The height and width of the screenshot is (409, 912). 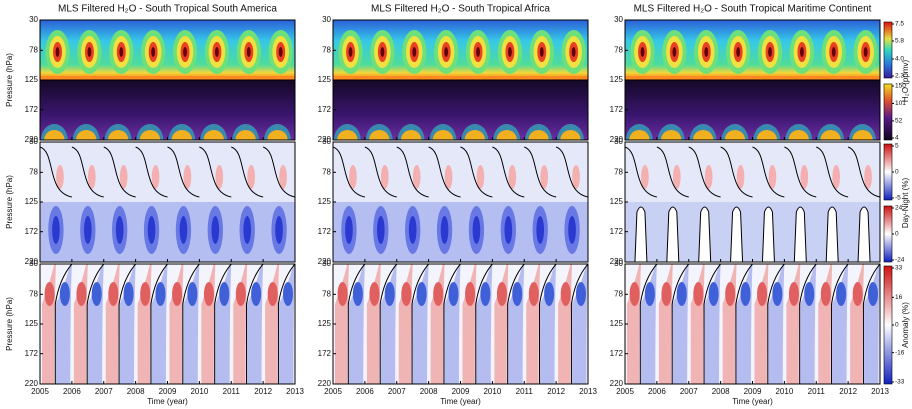 What do you see at coordinates (136, 391) in the screenshot?
I see `x-tick-label: 2008` at bounding box center [136, 391].